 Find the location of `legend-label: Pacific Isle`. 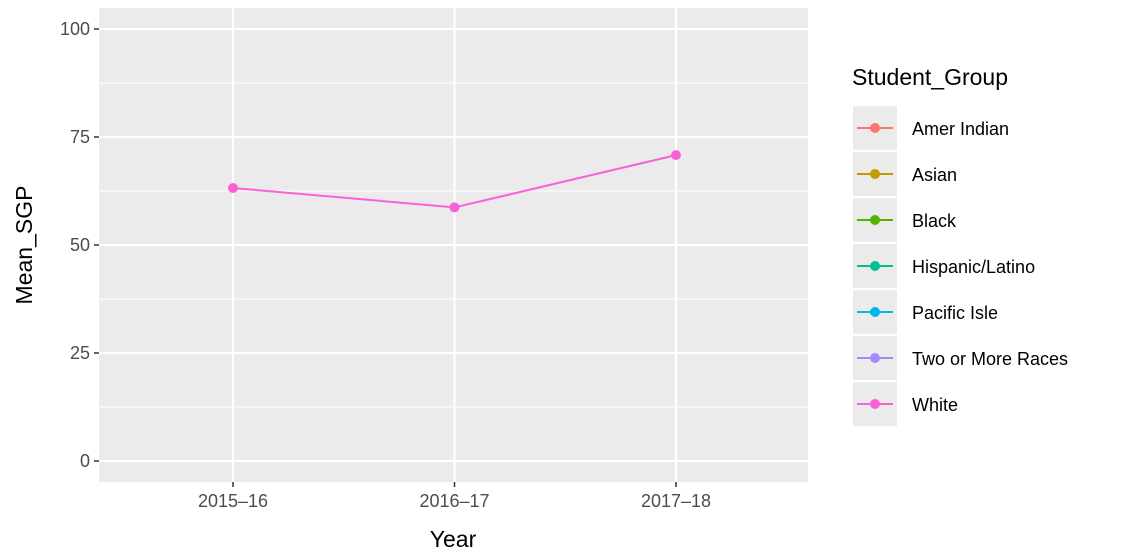

legend-label: Pacific Isle is located at coordinates (955, 313).